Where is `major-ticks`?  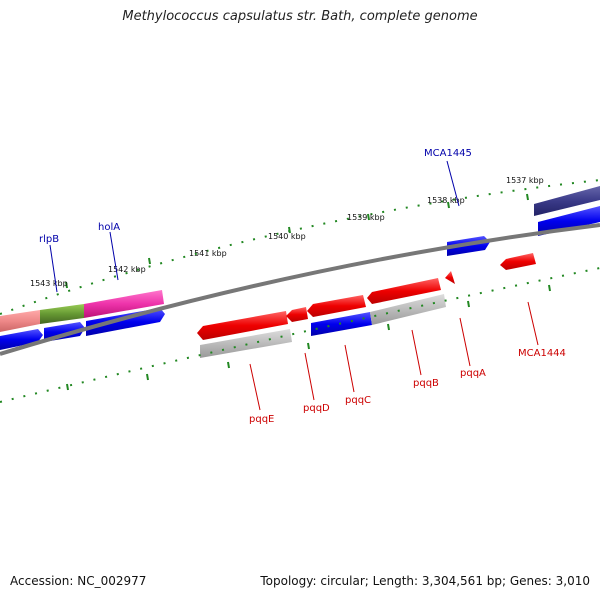
major-ticks is located at coordinates (297, 241).